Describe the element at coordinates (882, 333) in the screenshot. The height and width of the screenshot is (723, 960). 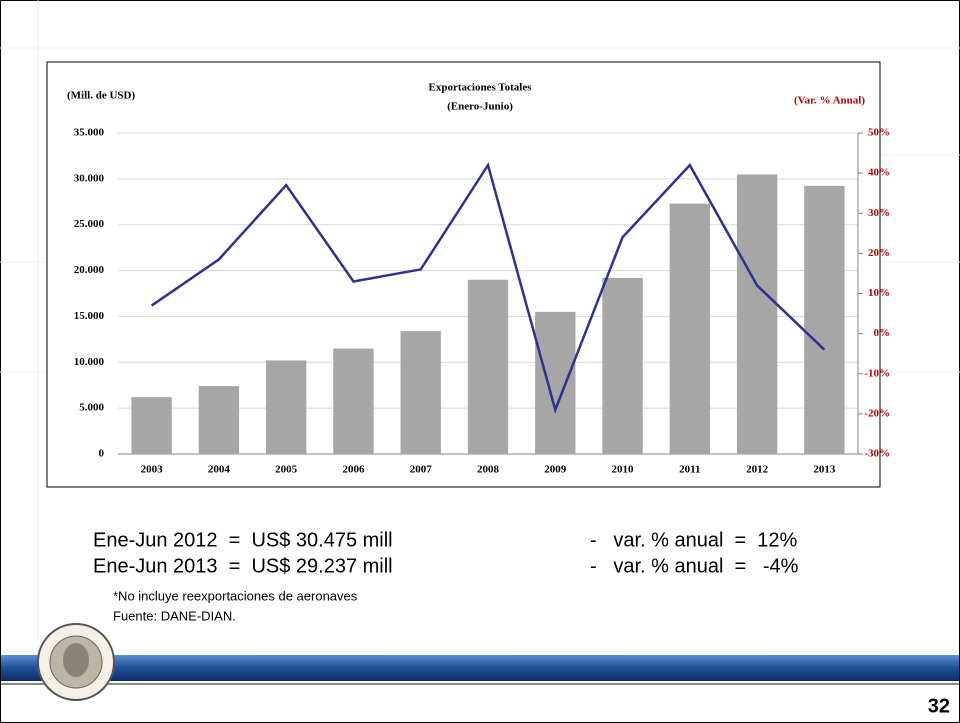
I see `y2-tick-label: 0%` at that location.